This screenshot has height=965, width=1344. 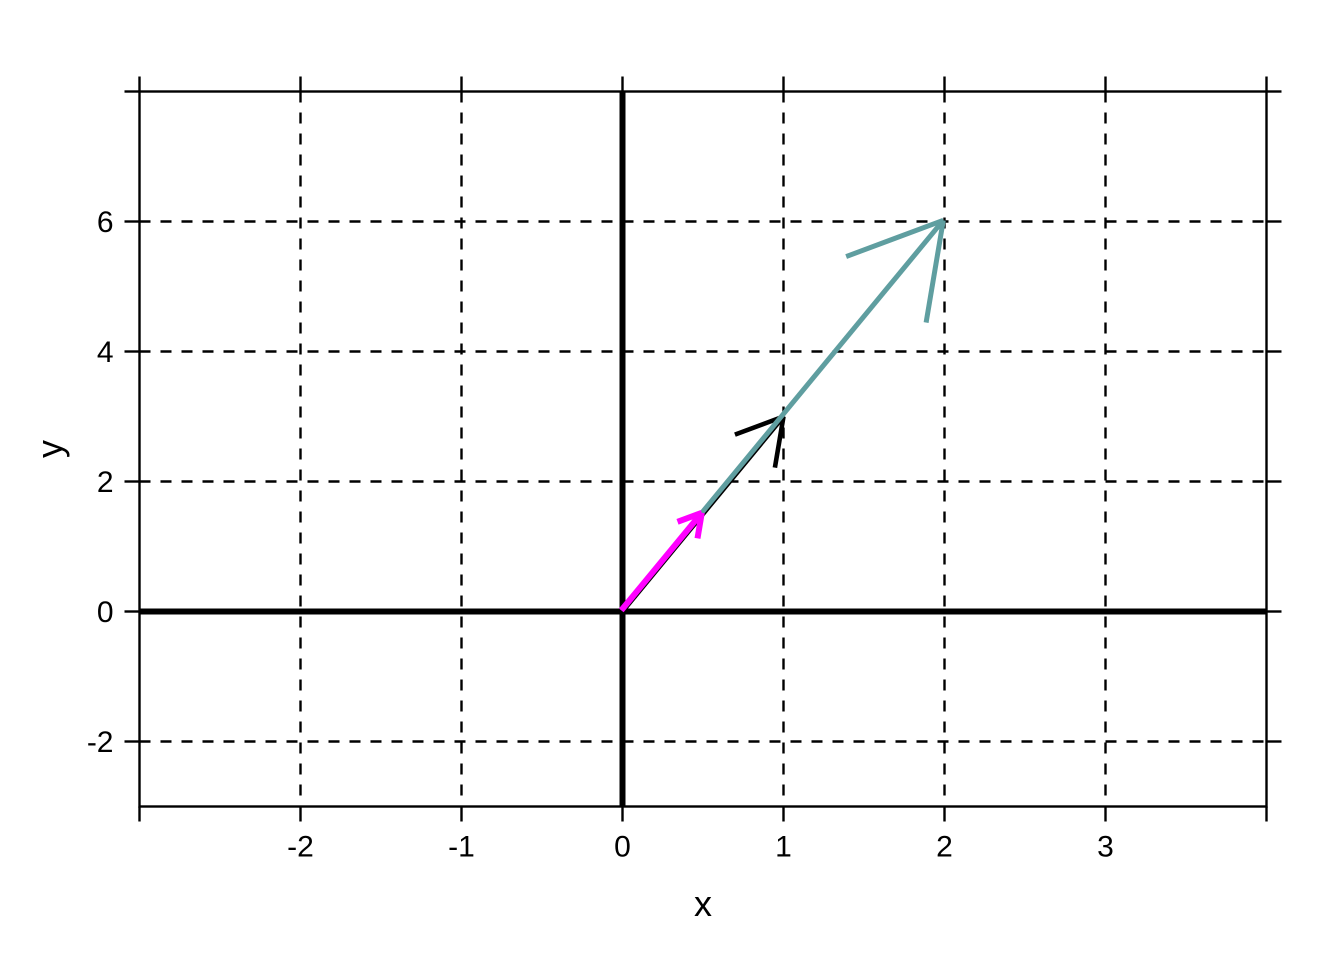 What do you see at coordinates (105, 352) in the screenshot?
I see `y-tick-label: 4` at bounding box center [105, 352].